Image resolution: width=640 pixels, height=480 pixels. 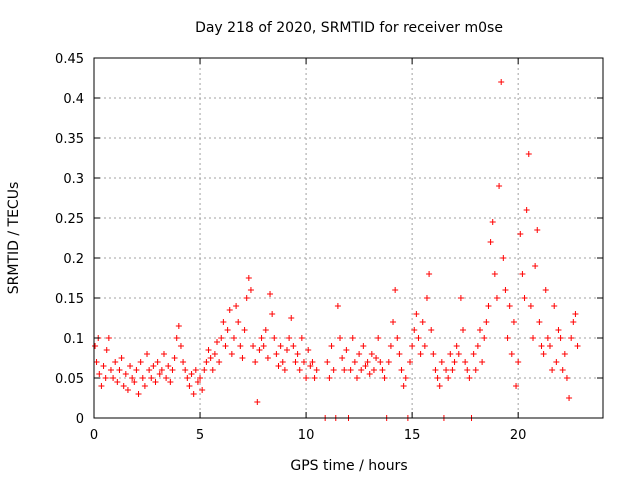 I want to click on y-tick-label: 0, so click(x=80, y=419).